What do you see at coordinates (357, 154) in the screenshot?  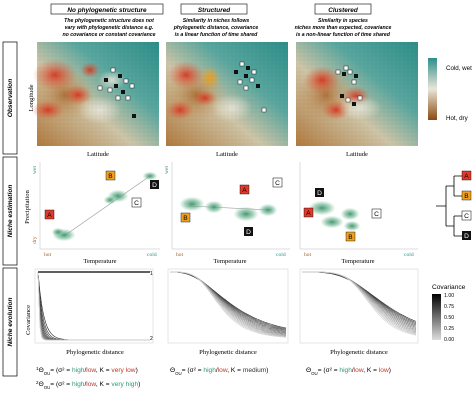 I see `map-x-label-3: Latitude` at bounding box center [357, 154].